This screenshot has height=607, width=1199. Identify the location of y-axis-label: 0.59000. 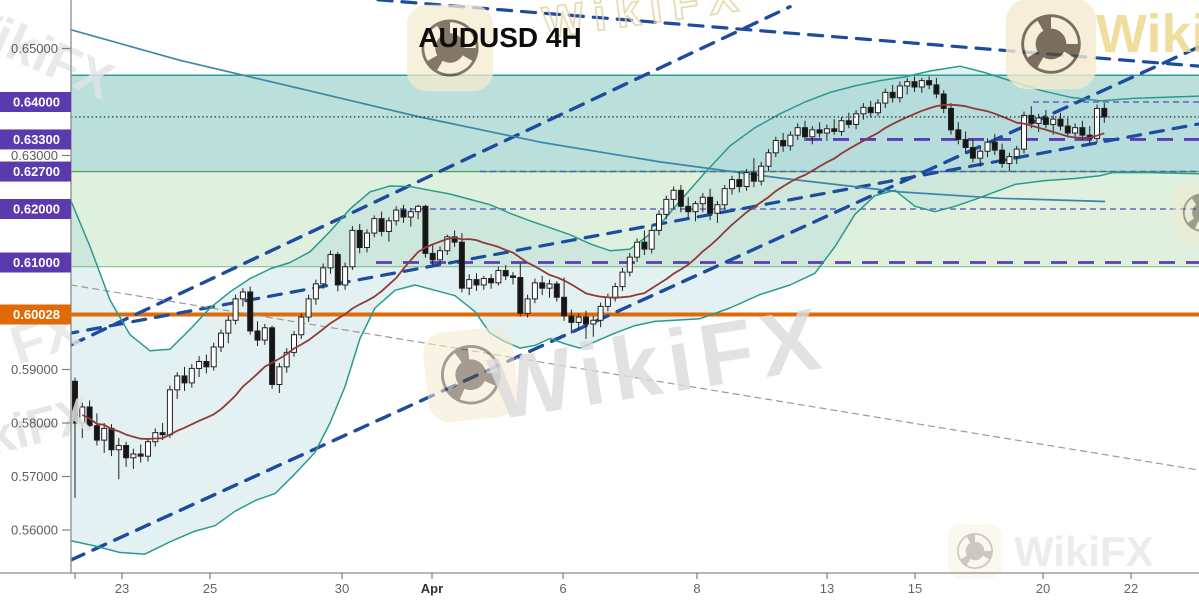
(34, 369).